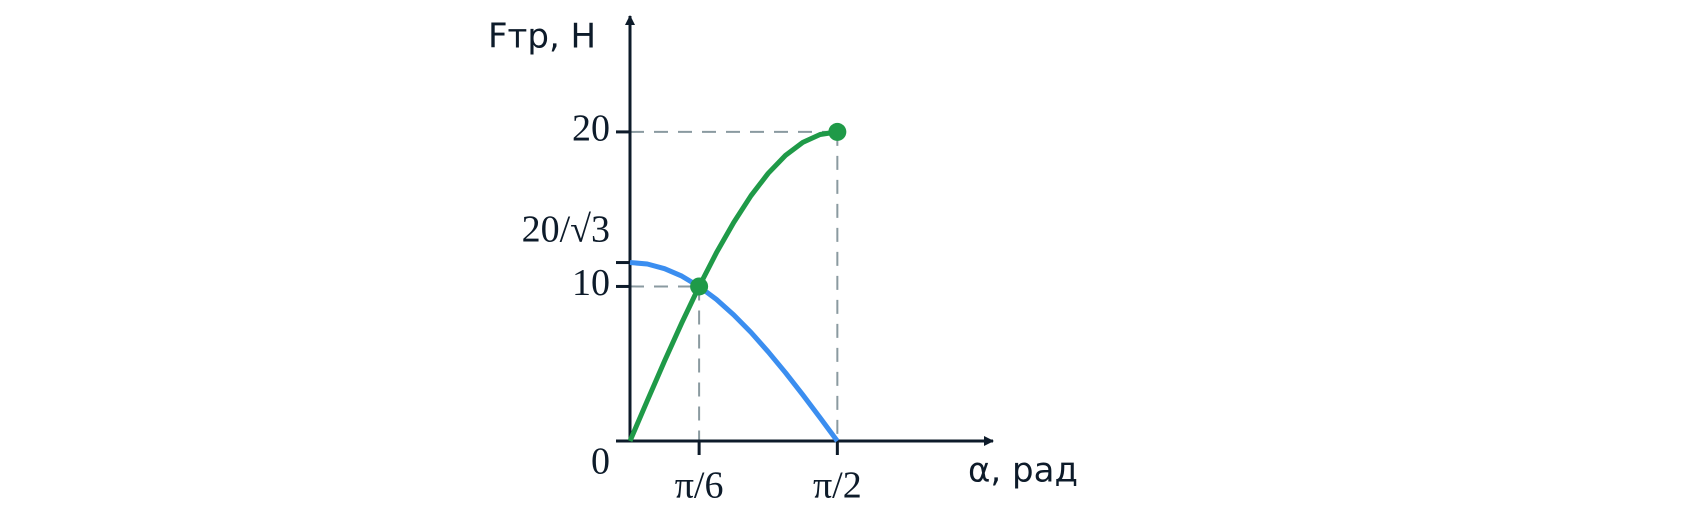 This screenshot has height=526, width=1688. I want to click on y-tick-label: 20, so click(591, 129).